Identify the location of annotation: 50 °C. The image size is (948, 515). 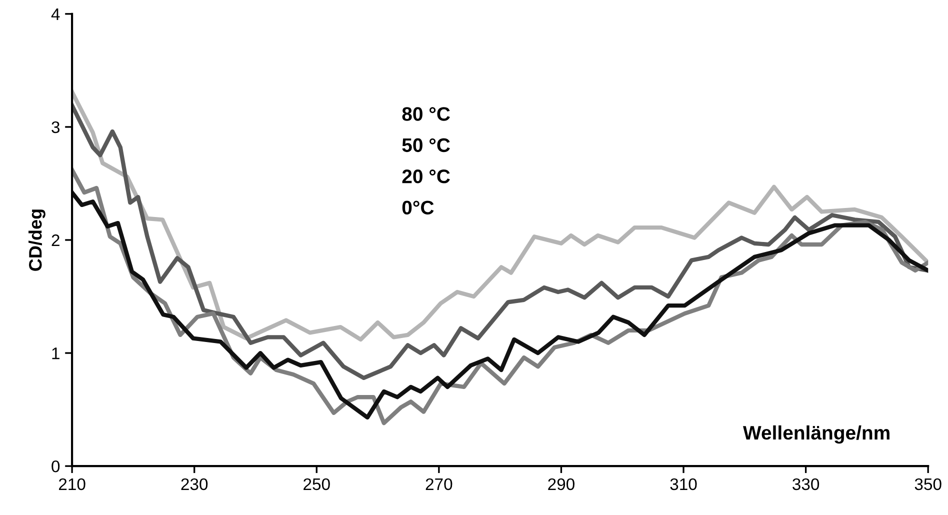
(426, 145).